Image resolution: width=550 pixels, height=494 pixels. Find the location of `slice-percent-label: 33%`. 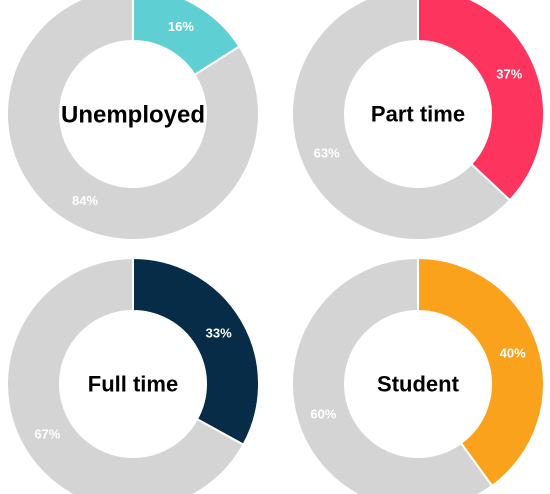

slice-percent-label: 33% is located at coordinates (219, 332).